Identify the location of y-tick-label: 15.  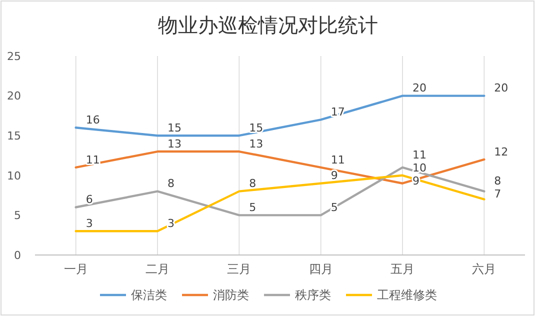
(14, 135).